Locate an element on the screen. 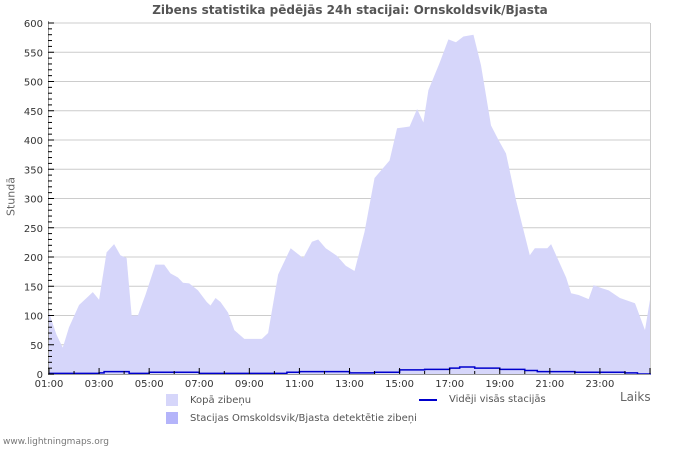 This screenshot has height=450, width=700. svg-text: 450 is located at coordinates (33, 112).